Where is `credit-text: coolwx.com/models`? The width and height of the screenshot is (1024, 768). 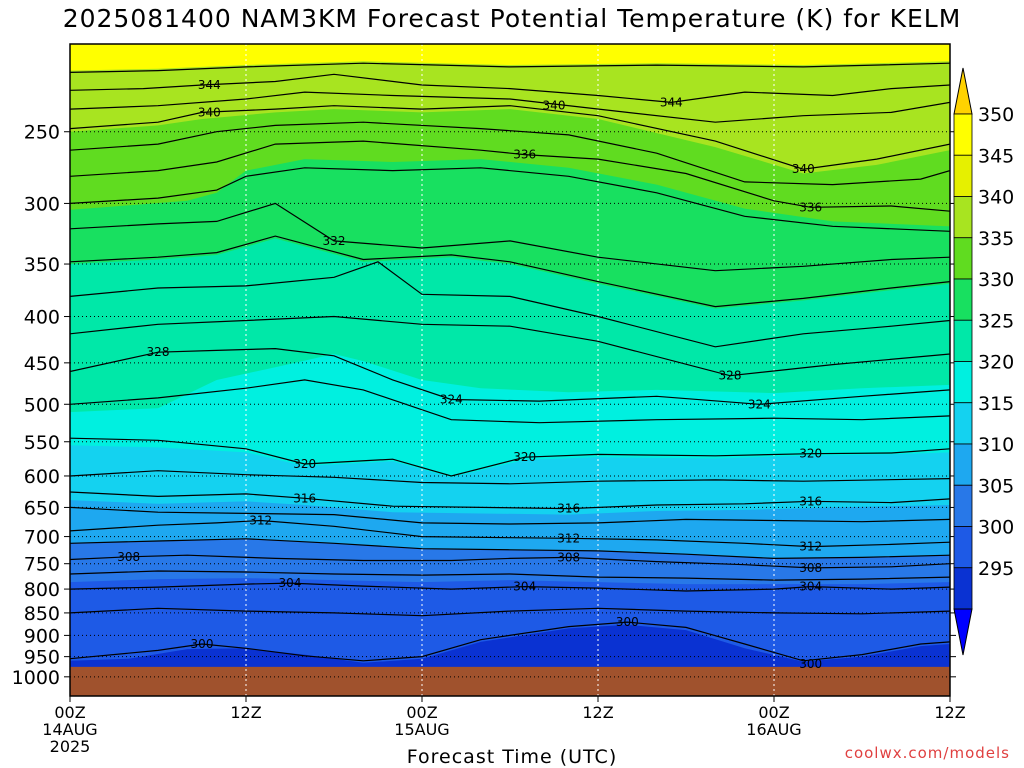 credit-text: coolwx.com/models is located at coordinates (927, 753).